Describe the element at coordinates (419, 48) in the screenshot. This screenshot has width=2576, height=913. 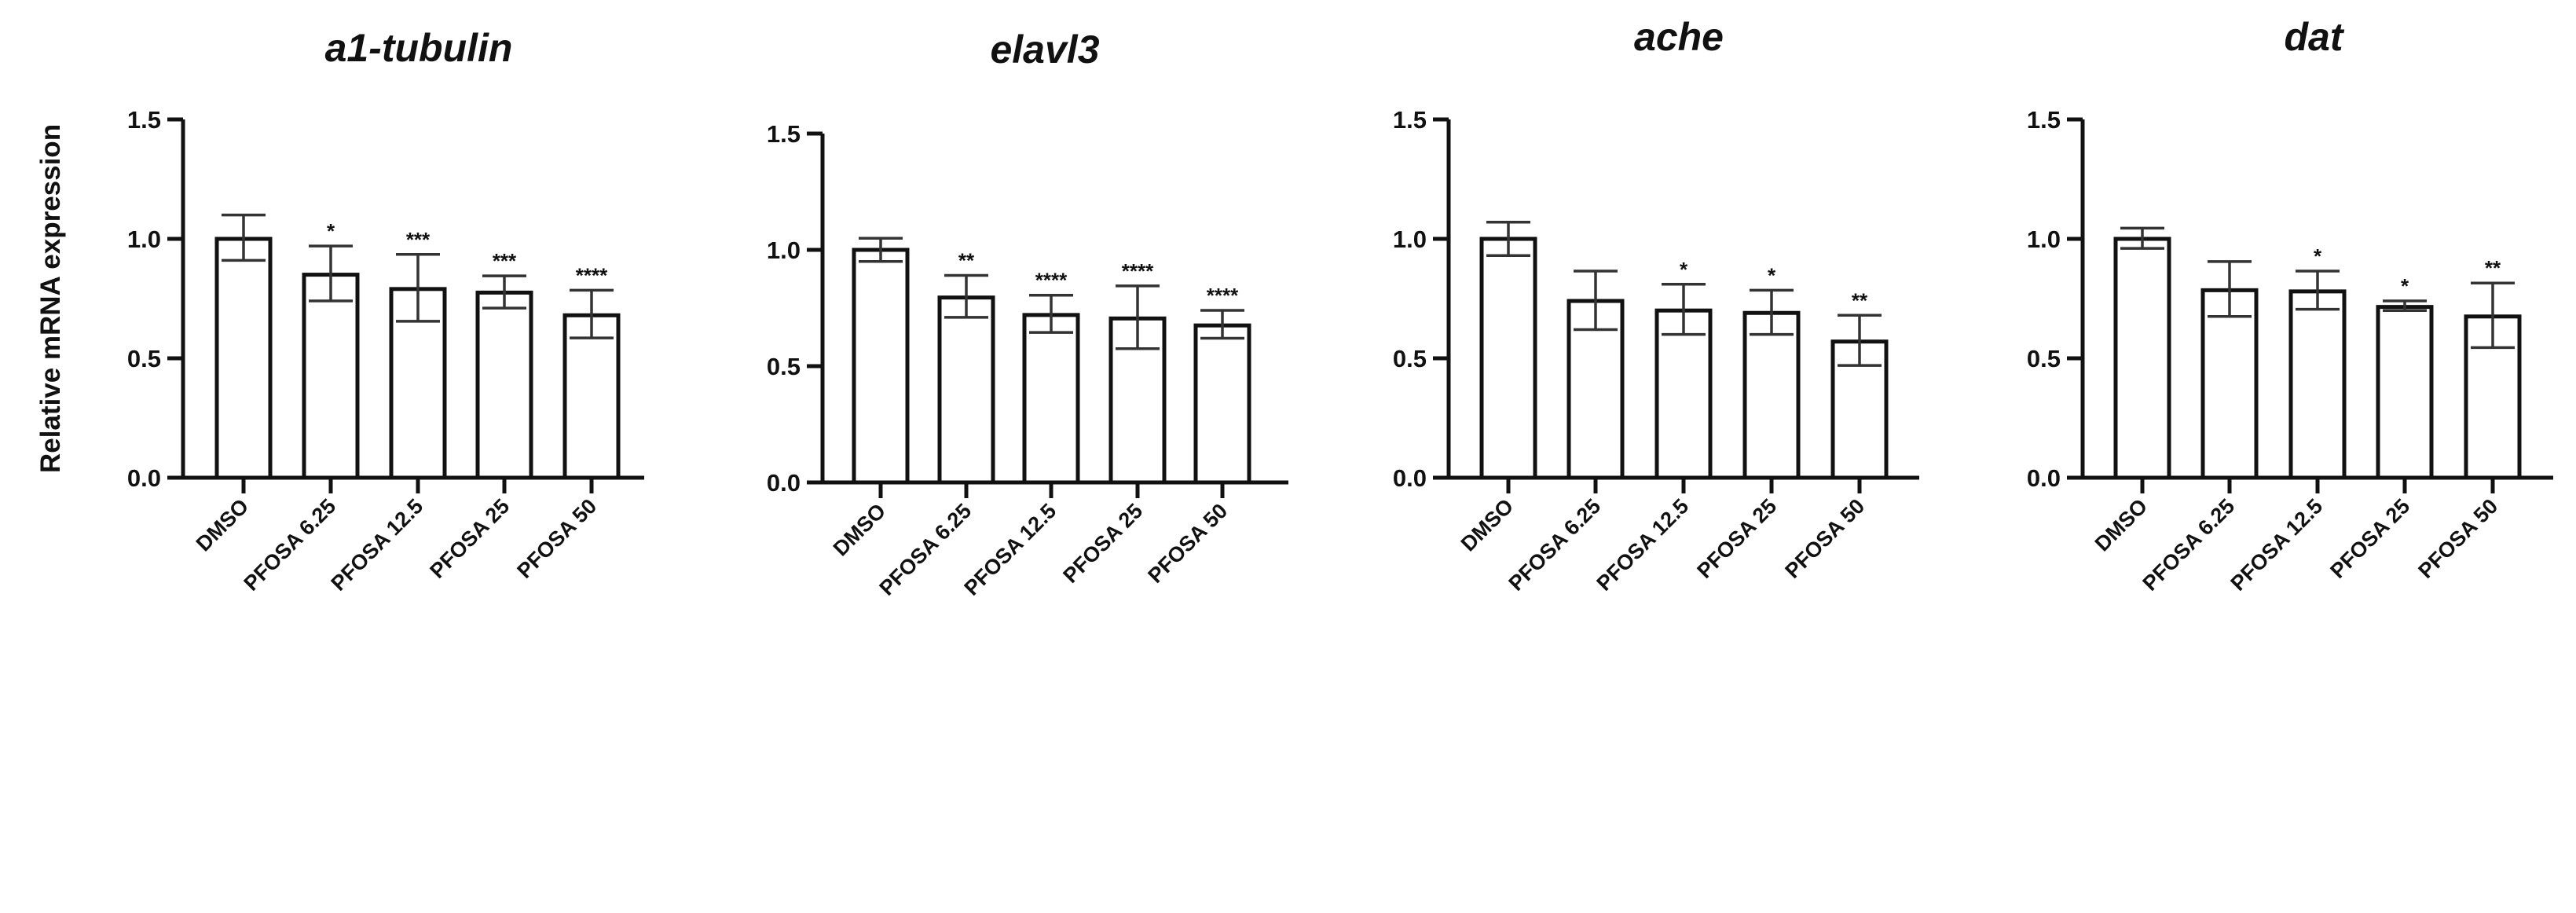
I see `chart-title: a1-tubulin` at that location.